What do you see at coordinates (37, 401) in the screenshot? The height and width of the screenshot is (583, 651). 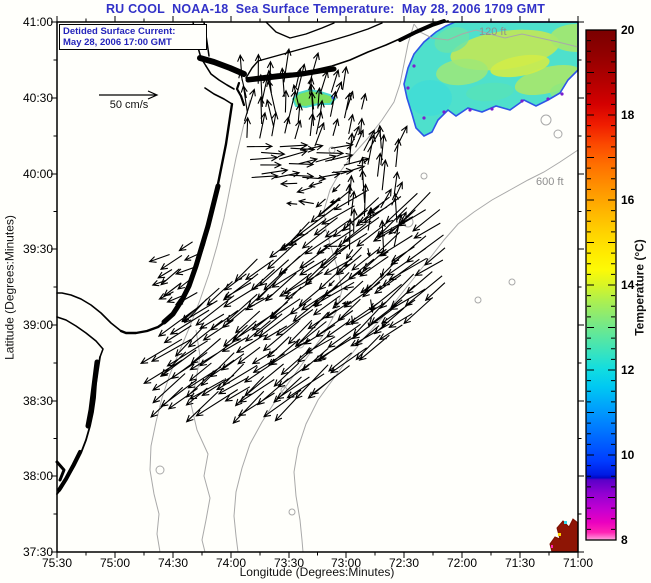 I see `tick-label: 38:30` at bounding box center [37, 401].